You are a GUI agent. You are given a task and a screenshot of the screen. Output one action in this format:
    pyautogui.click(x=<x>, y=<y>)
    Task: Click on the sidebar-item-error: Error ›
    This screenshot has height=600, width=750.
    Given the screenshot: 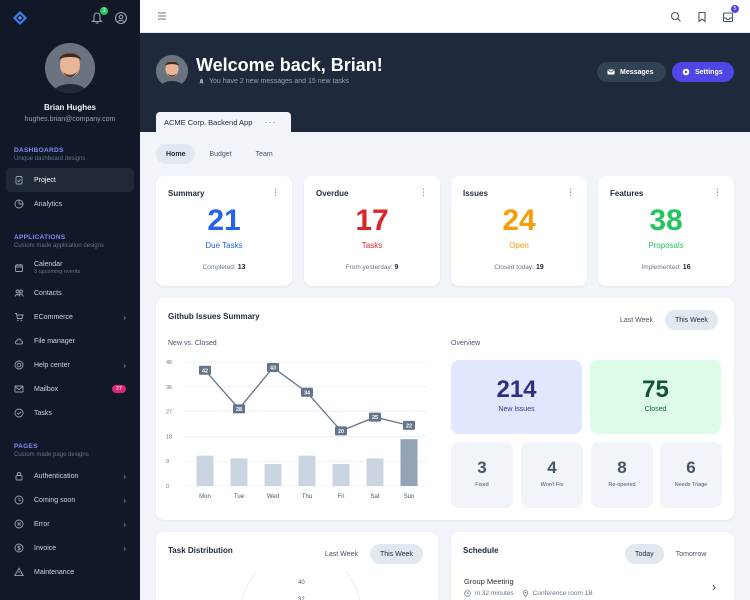 What is the action you would take?
    pyautogui.click(x=70, y=524)
    